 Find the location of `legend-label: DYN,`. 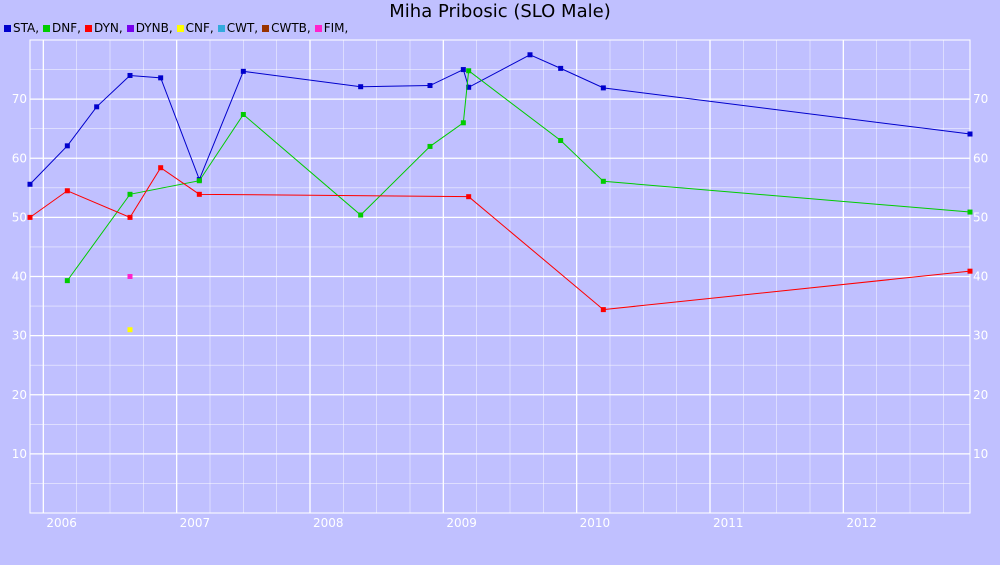

legend-label: DYN, is located at coordinates (108, 28).